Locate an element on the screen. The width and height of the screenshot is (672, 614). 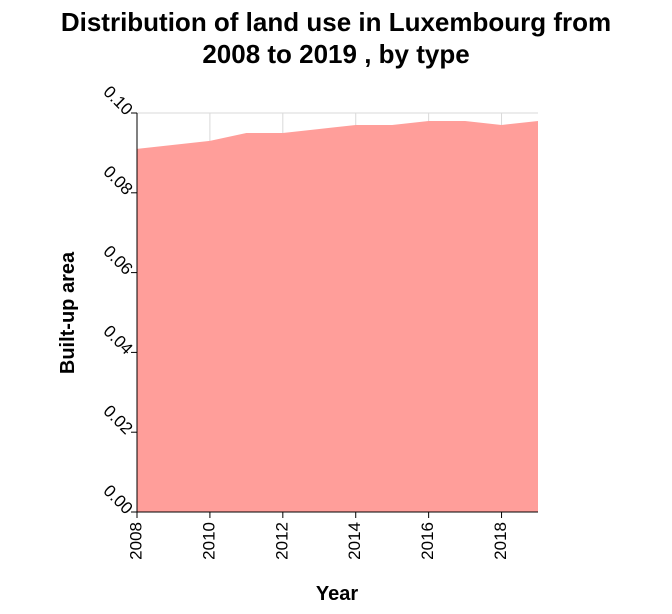
x-tick-label-2010: 2010 is located at coordinates (208, 541).